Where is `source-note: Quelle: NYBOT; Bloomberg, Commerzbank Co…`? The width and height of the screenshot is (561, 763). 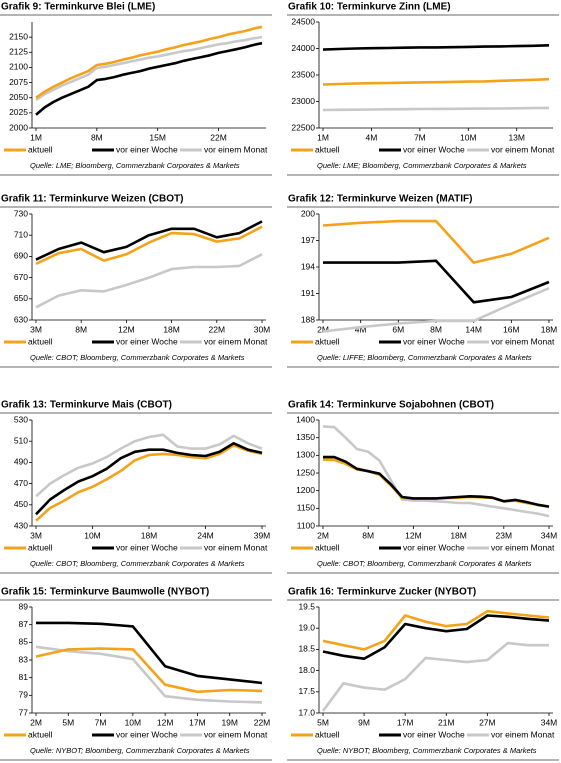 source-note: Quelle: NYBOT; Bloomberg, Commerzbank Co… is located at coordinates (140, 750).